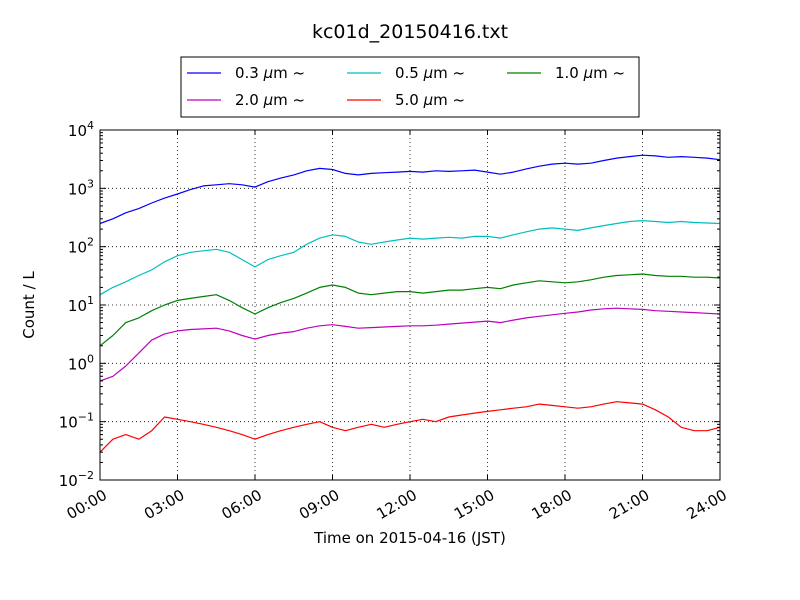 The width and height of the screenshot is (800, 600). I want to click on legend-item: 5.0 μm ~, so click(406, 100).